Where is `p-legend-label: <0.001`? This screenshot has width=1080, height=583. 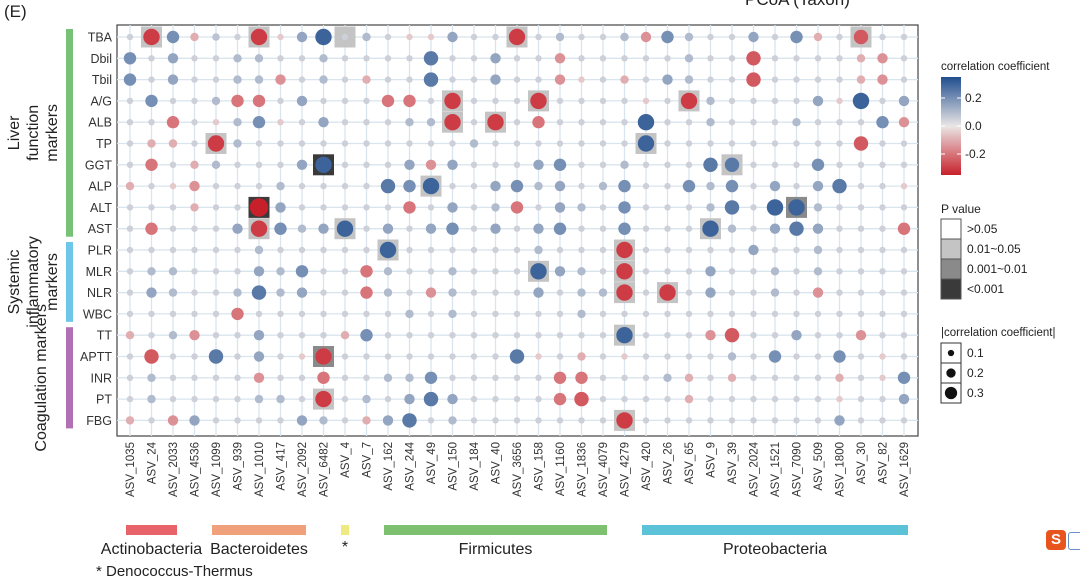
p-legend-label: <0.001 is located at coordinates (985, 289).